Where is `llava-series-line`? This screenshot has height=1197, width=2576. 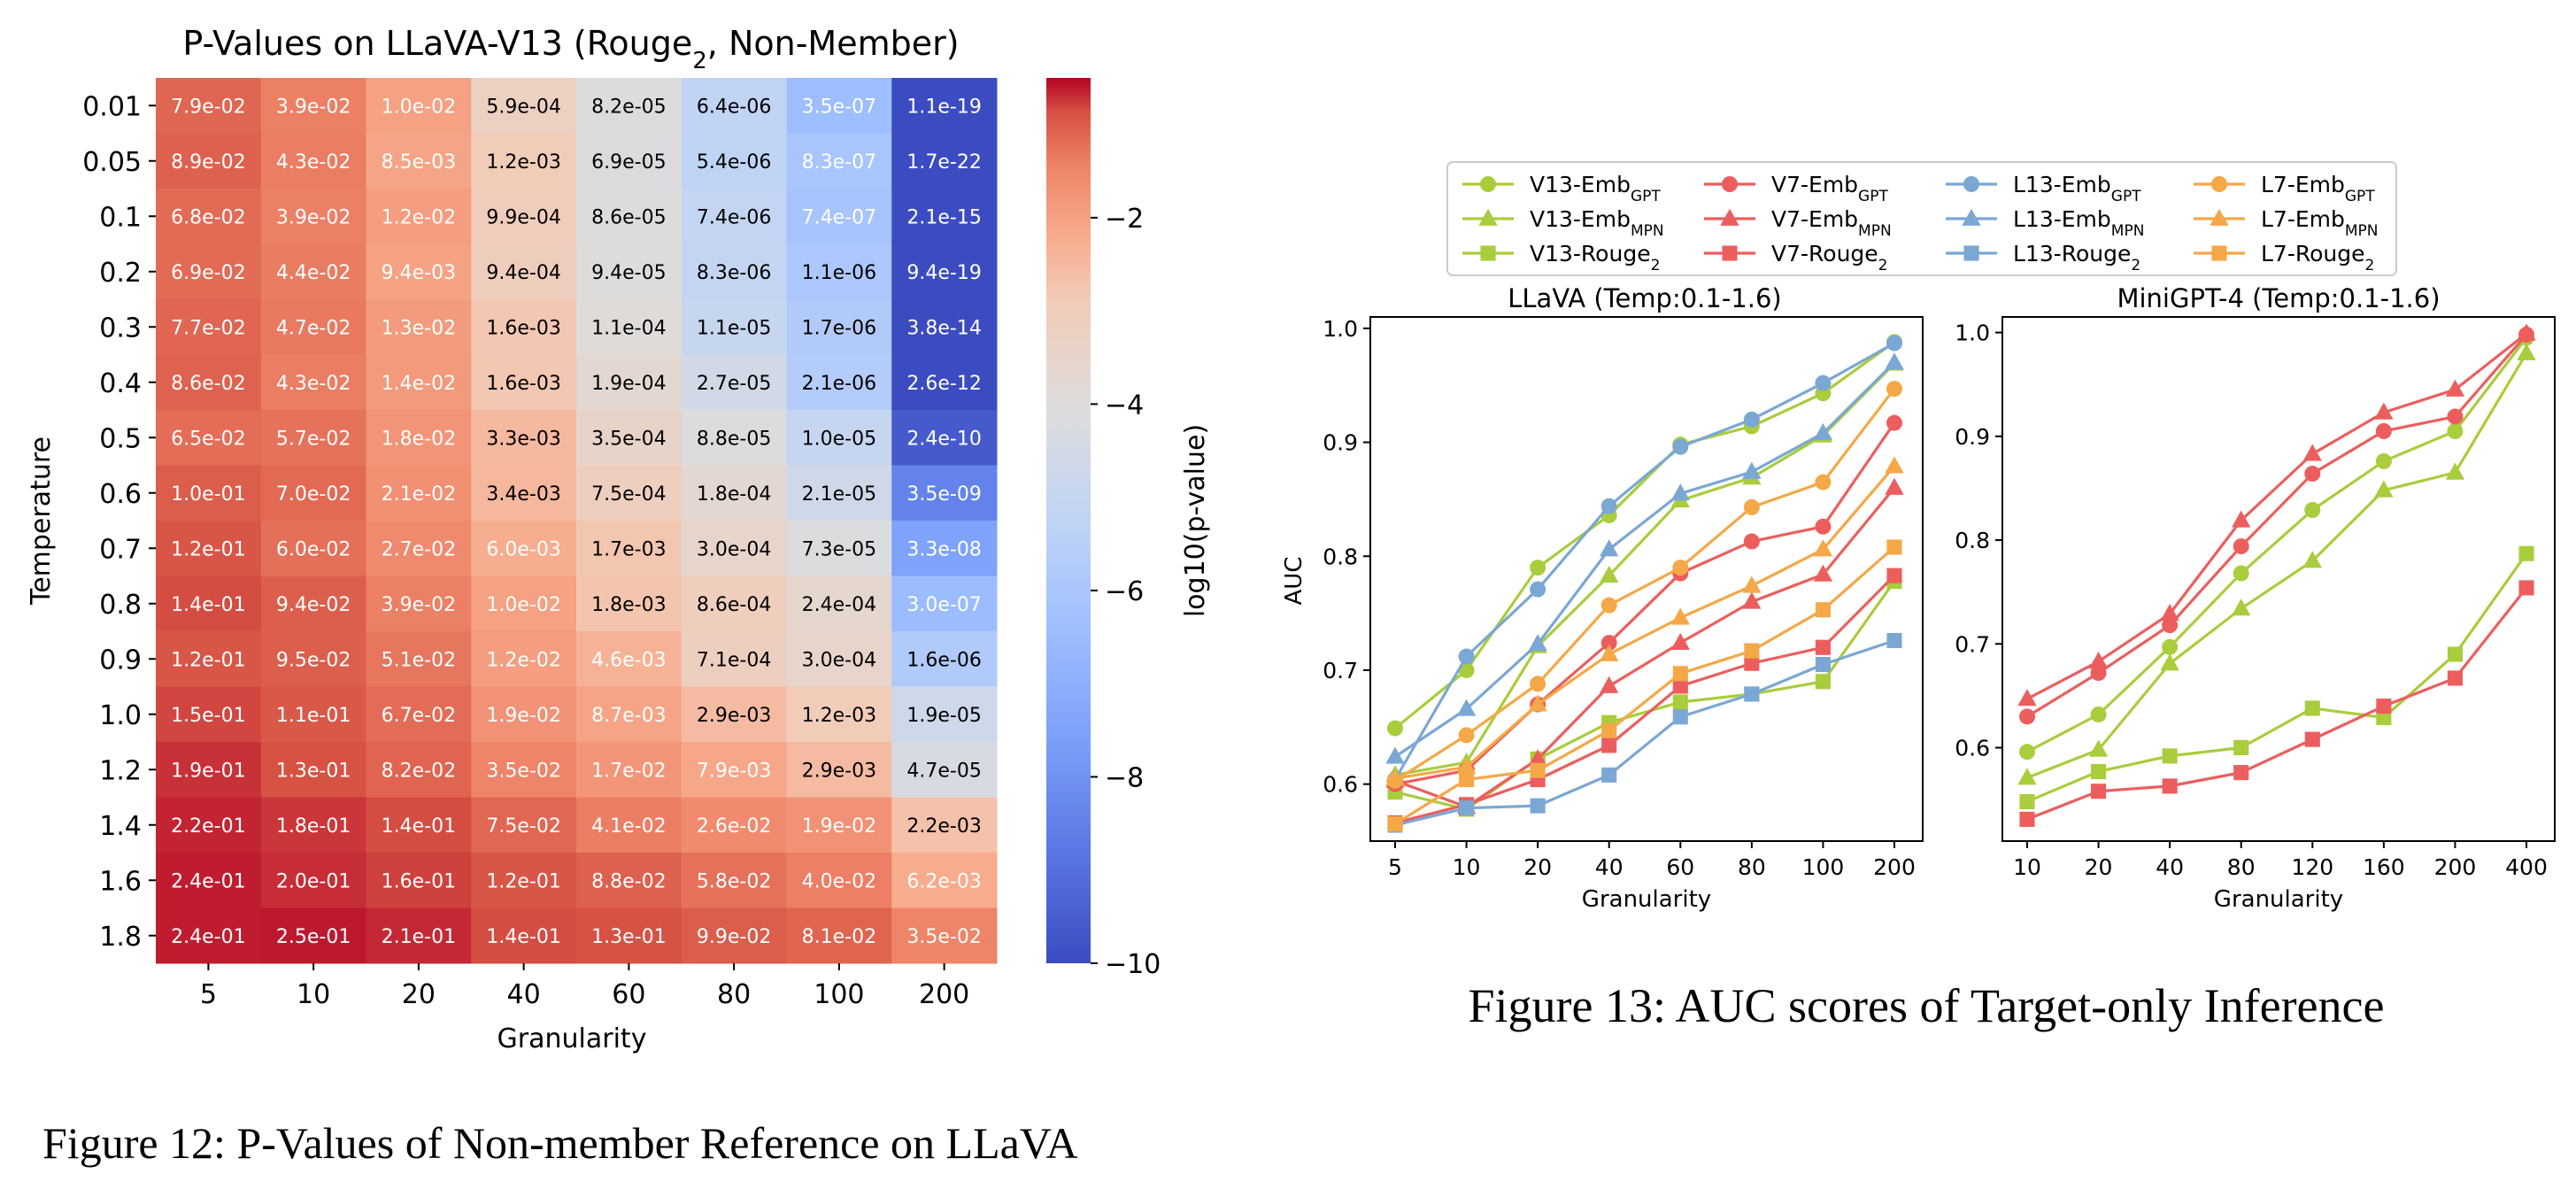 llava-series-line is located at coordinates (1645, 585).